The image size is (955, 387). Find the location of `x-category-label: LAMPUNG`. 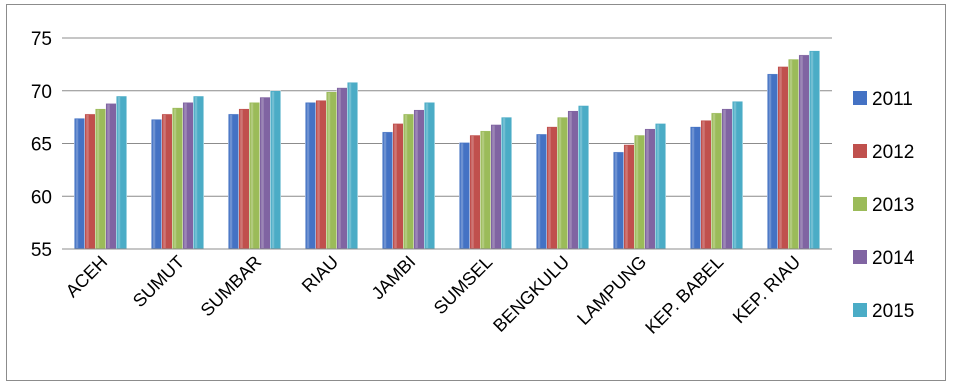

x-category-label: LAMPUNG is located at coordinates (611, 290).